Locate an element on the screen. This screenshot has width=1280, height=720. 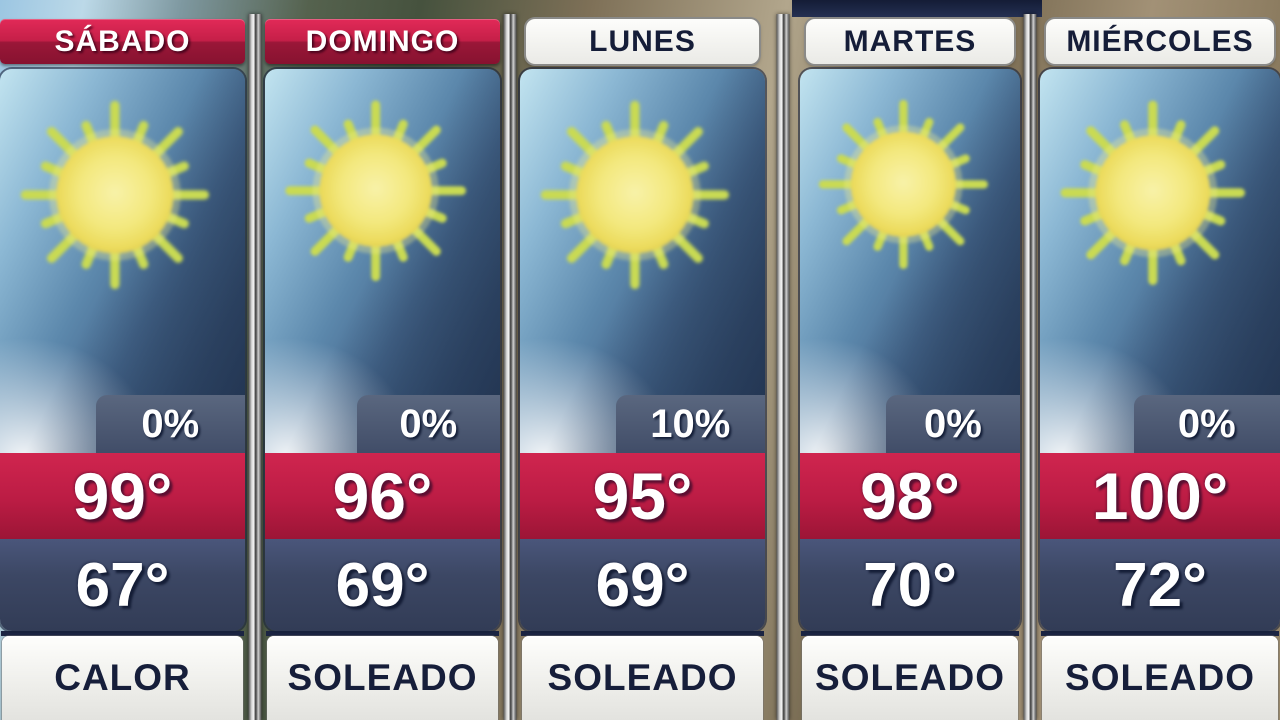
forecast-panel: 0% 99° 67° is located at coordinates (122, 350).